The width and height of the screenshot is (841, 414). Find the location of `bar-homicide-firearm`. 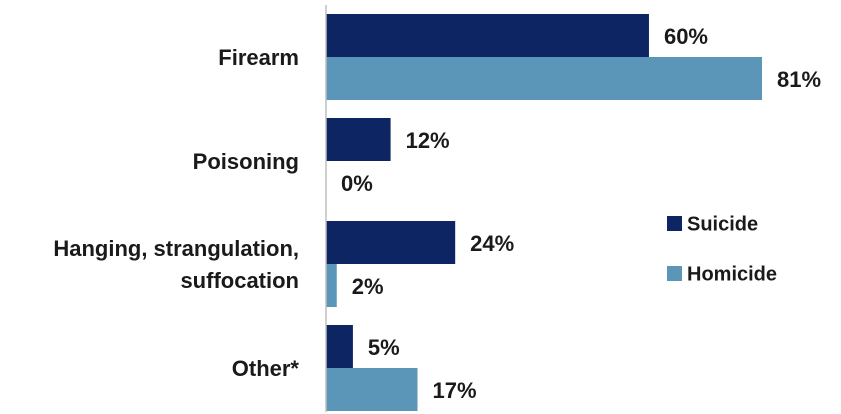

bar-homicide-firearm is located at coordinates (544, 78).